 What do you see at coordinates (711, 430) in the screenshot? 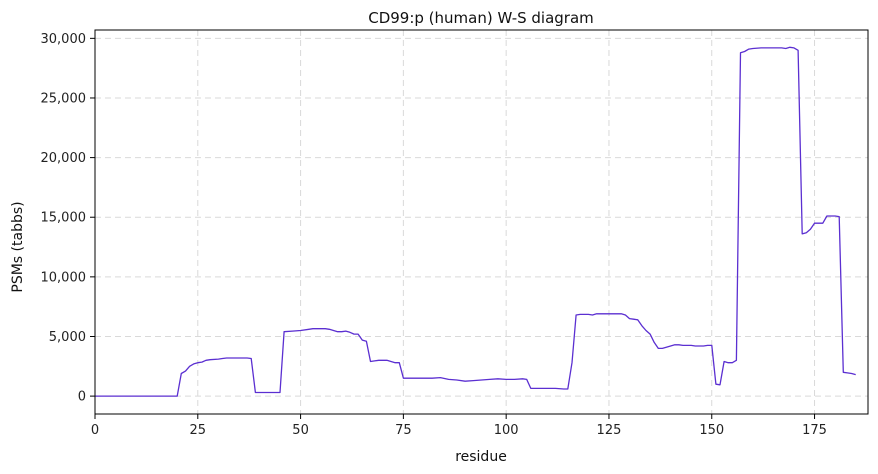
I see `x-tick-label: 150` at bounding box center [711, 430].